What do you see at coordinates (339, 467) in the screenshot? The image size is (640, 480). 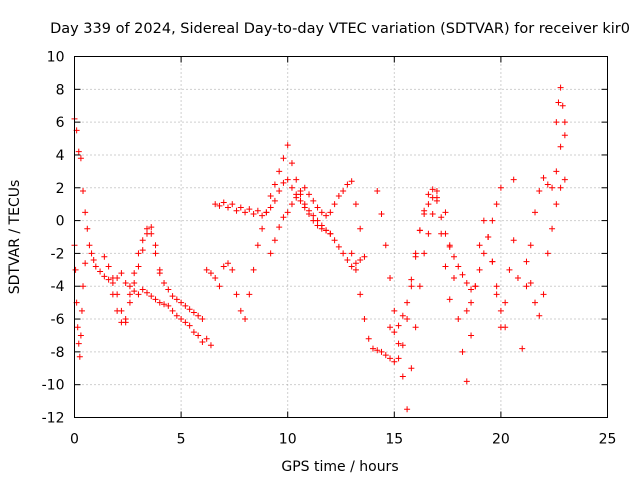 I see `x-axis-label: GPS time / hours` at bounding box center [339, 467].